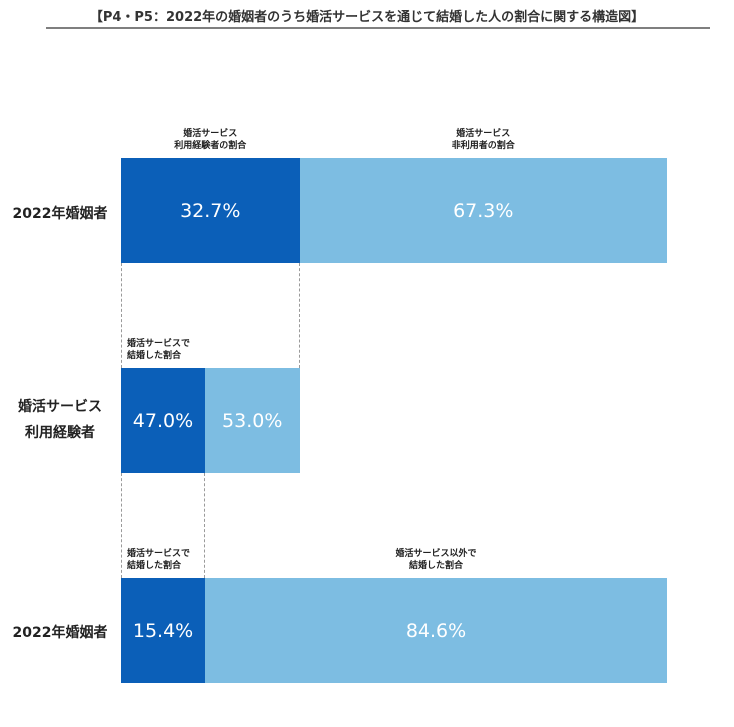  I want to click on bar-segment-2-0: 15.4%, so click(163, 630).